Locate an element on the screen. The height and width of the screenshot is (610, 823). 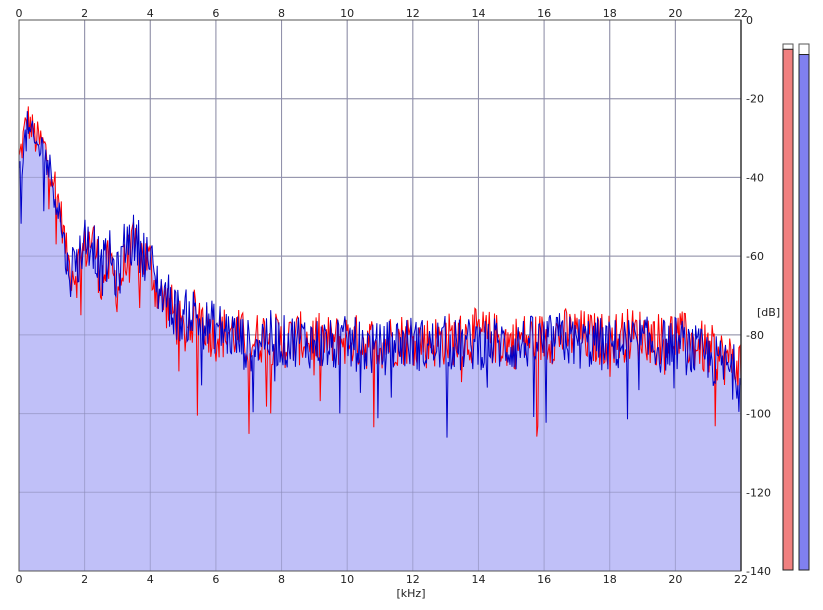
y-tick-label: -80 is located at coordinates (755, 335).